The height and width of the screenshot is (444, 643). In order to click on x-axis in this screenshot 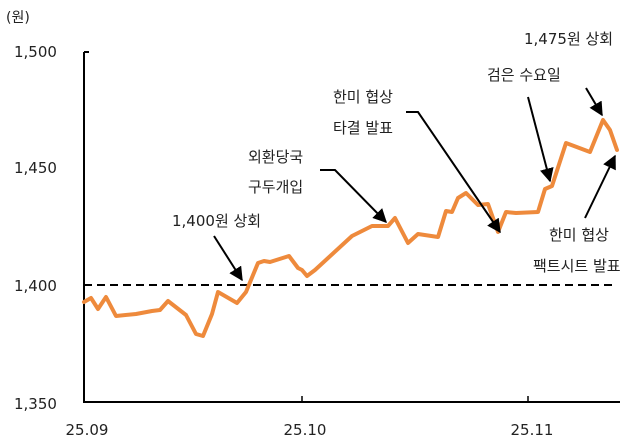, I will do `click(351, 399)`.